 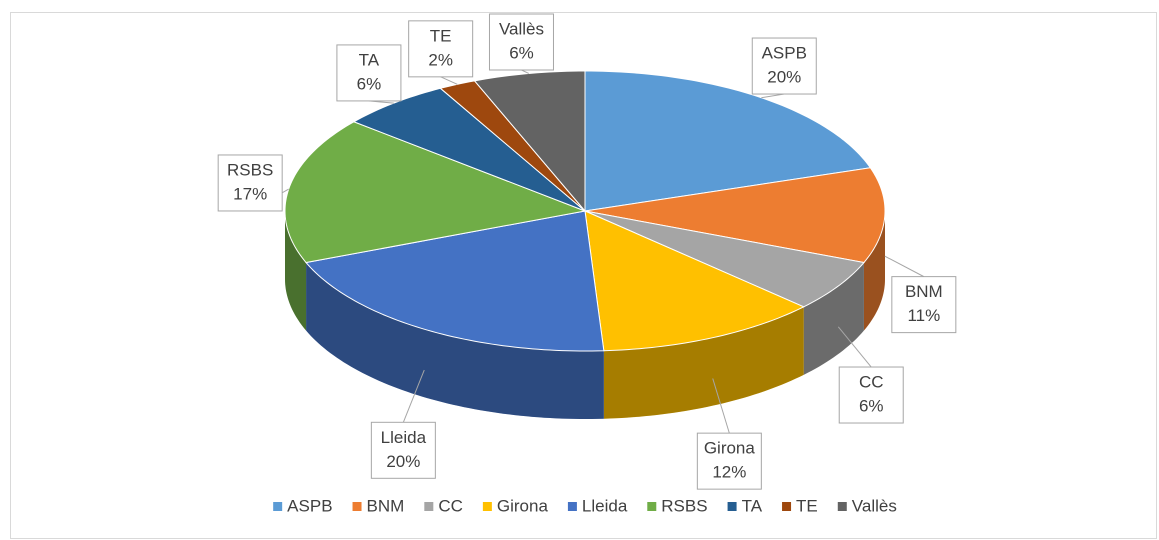 I want to click on label-value: 17%, so click(x=250, y=193).